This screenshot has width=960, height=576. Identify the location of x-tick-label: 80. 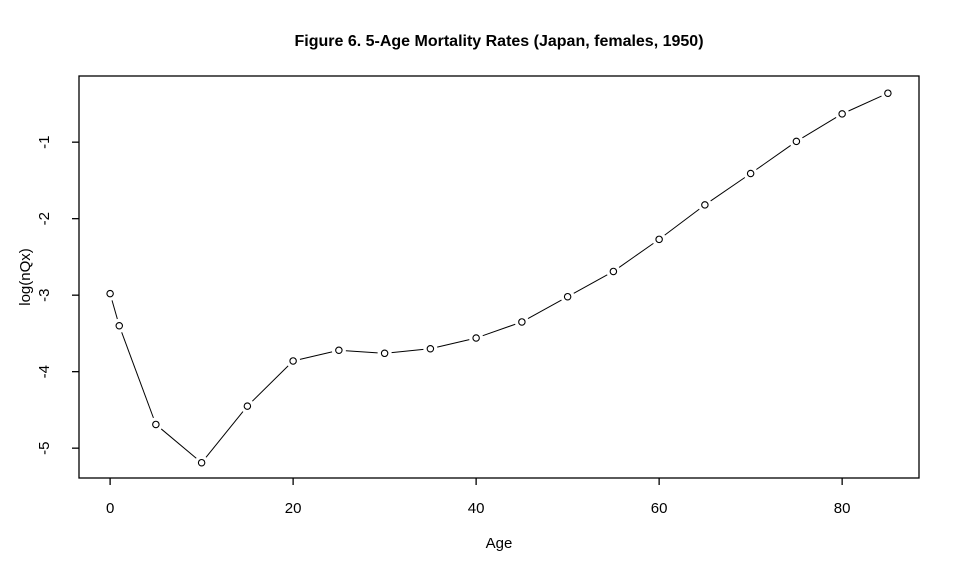
(842, 508).